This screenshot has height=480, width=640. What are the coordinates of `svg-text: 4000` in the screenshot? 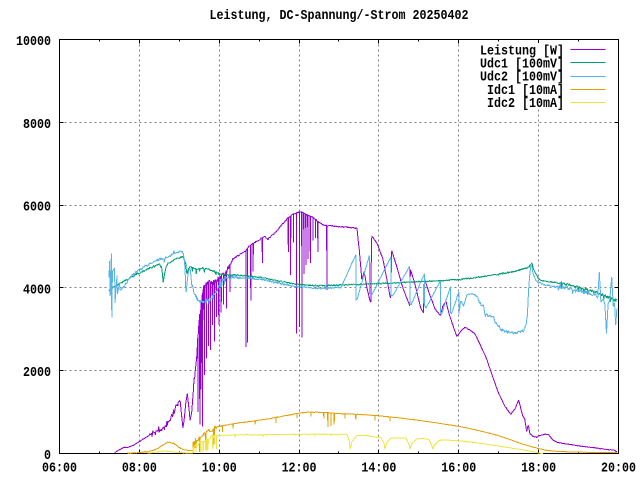 It's located at (37, 290).